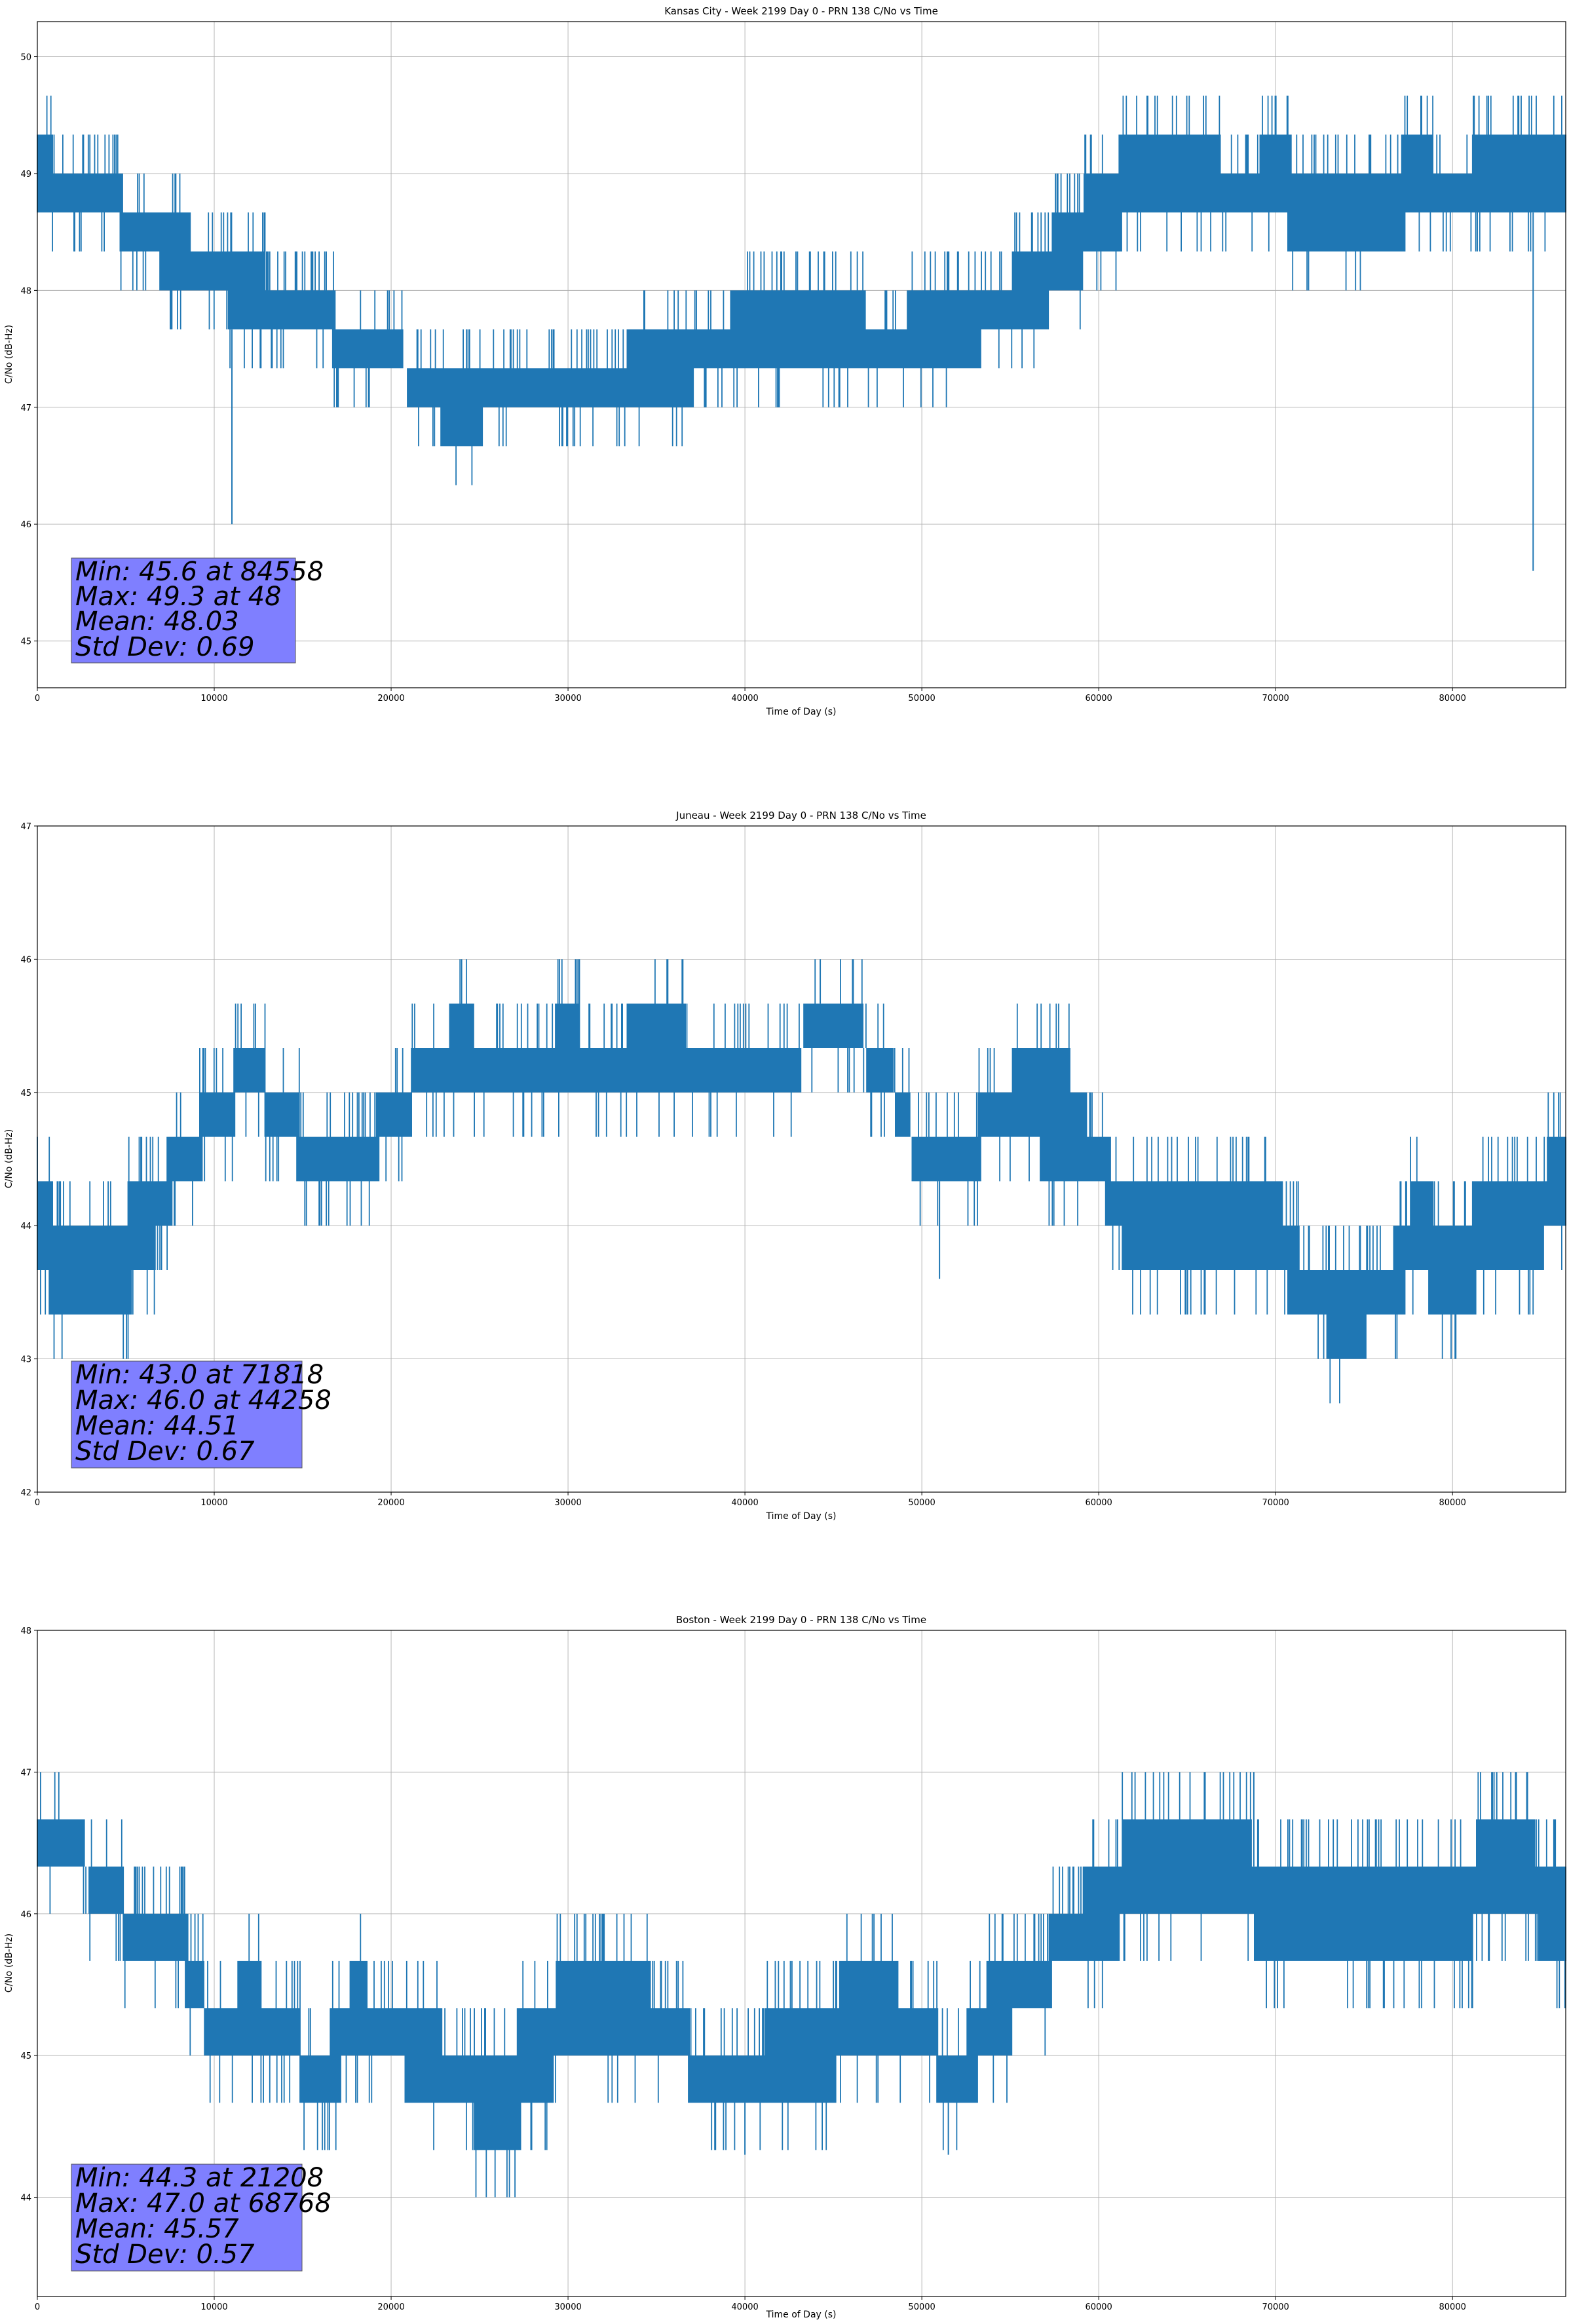 This screenshot has height=2324, width=1569. What do you see at coordinates (203, 2203) in the screenshot?
I see `stats-max: Max: 47.0 at 68768` at bounding box center [203, 2203].